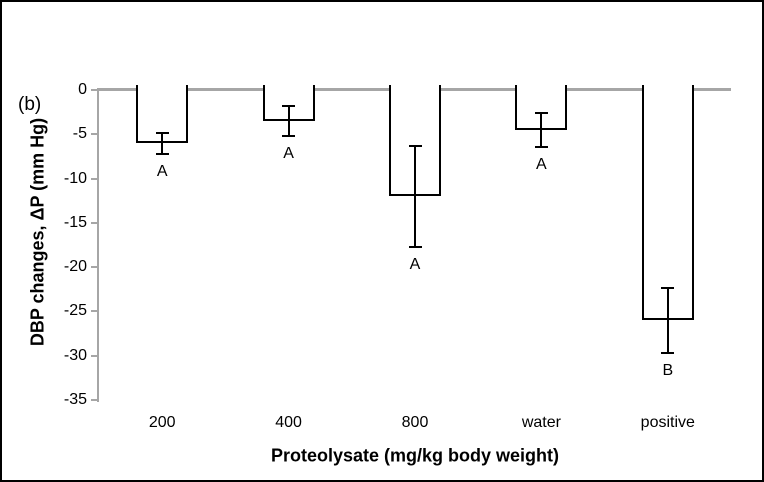 This screenshot has height=482, width=764. I want to click on bar, so click(667, 203).